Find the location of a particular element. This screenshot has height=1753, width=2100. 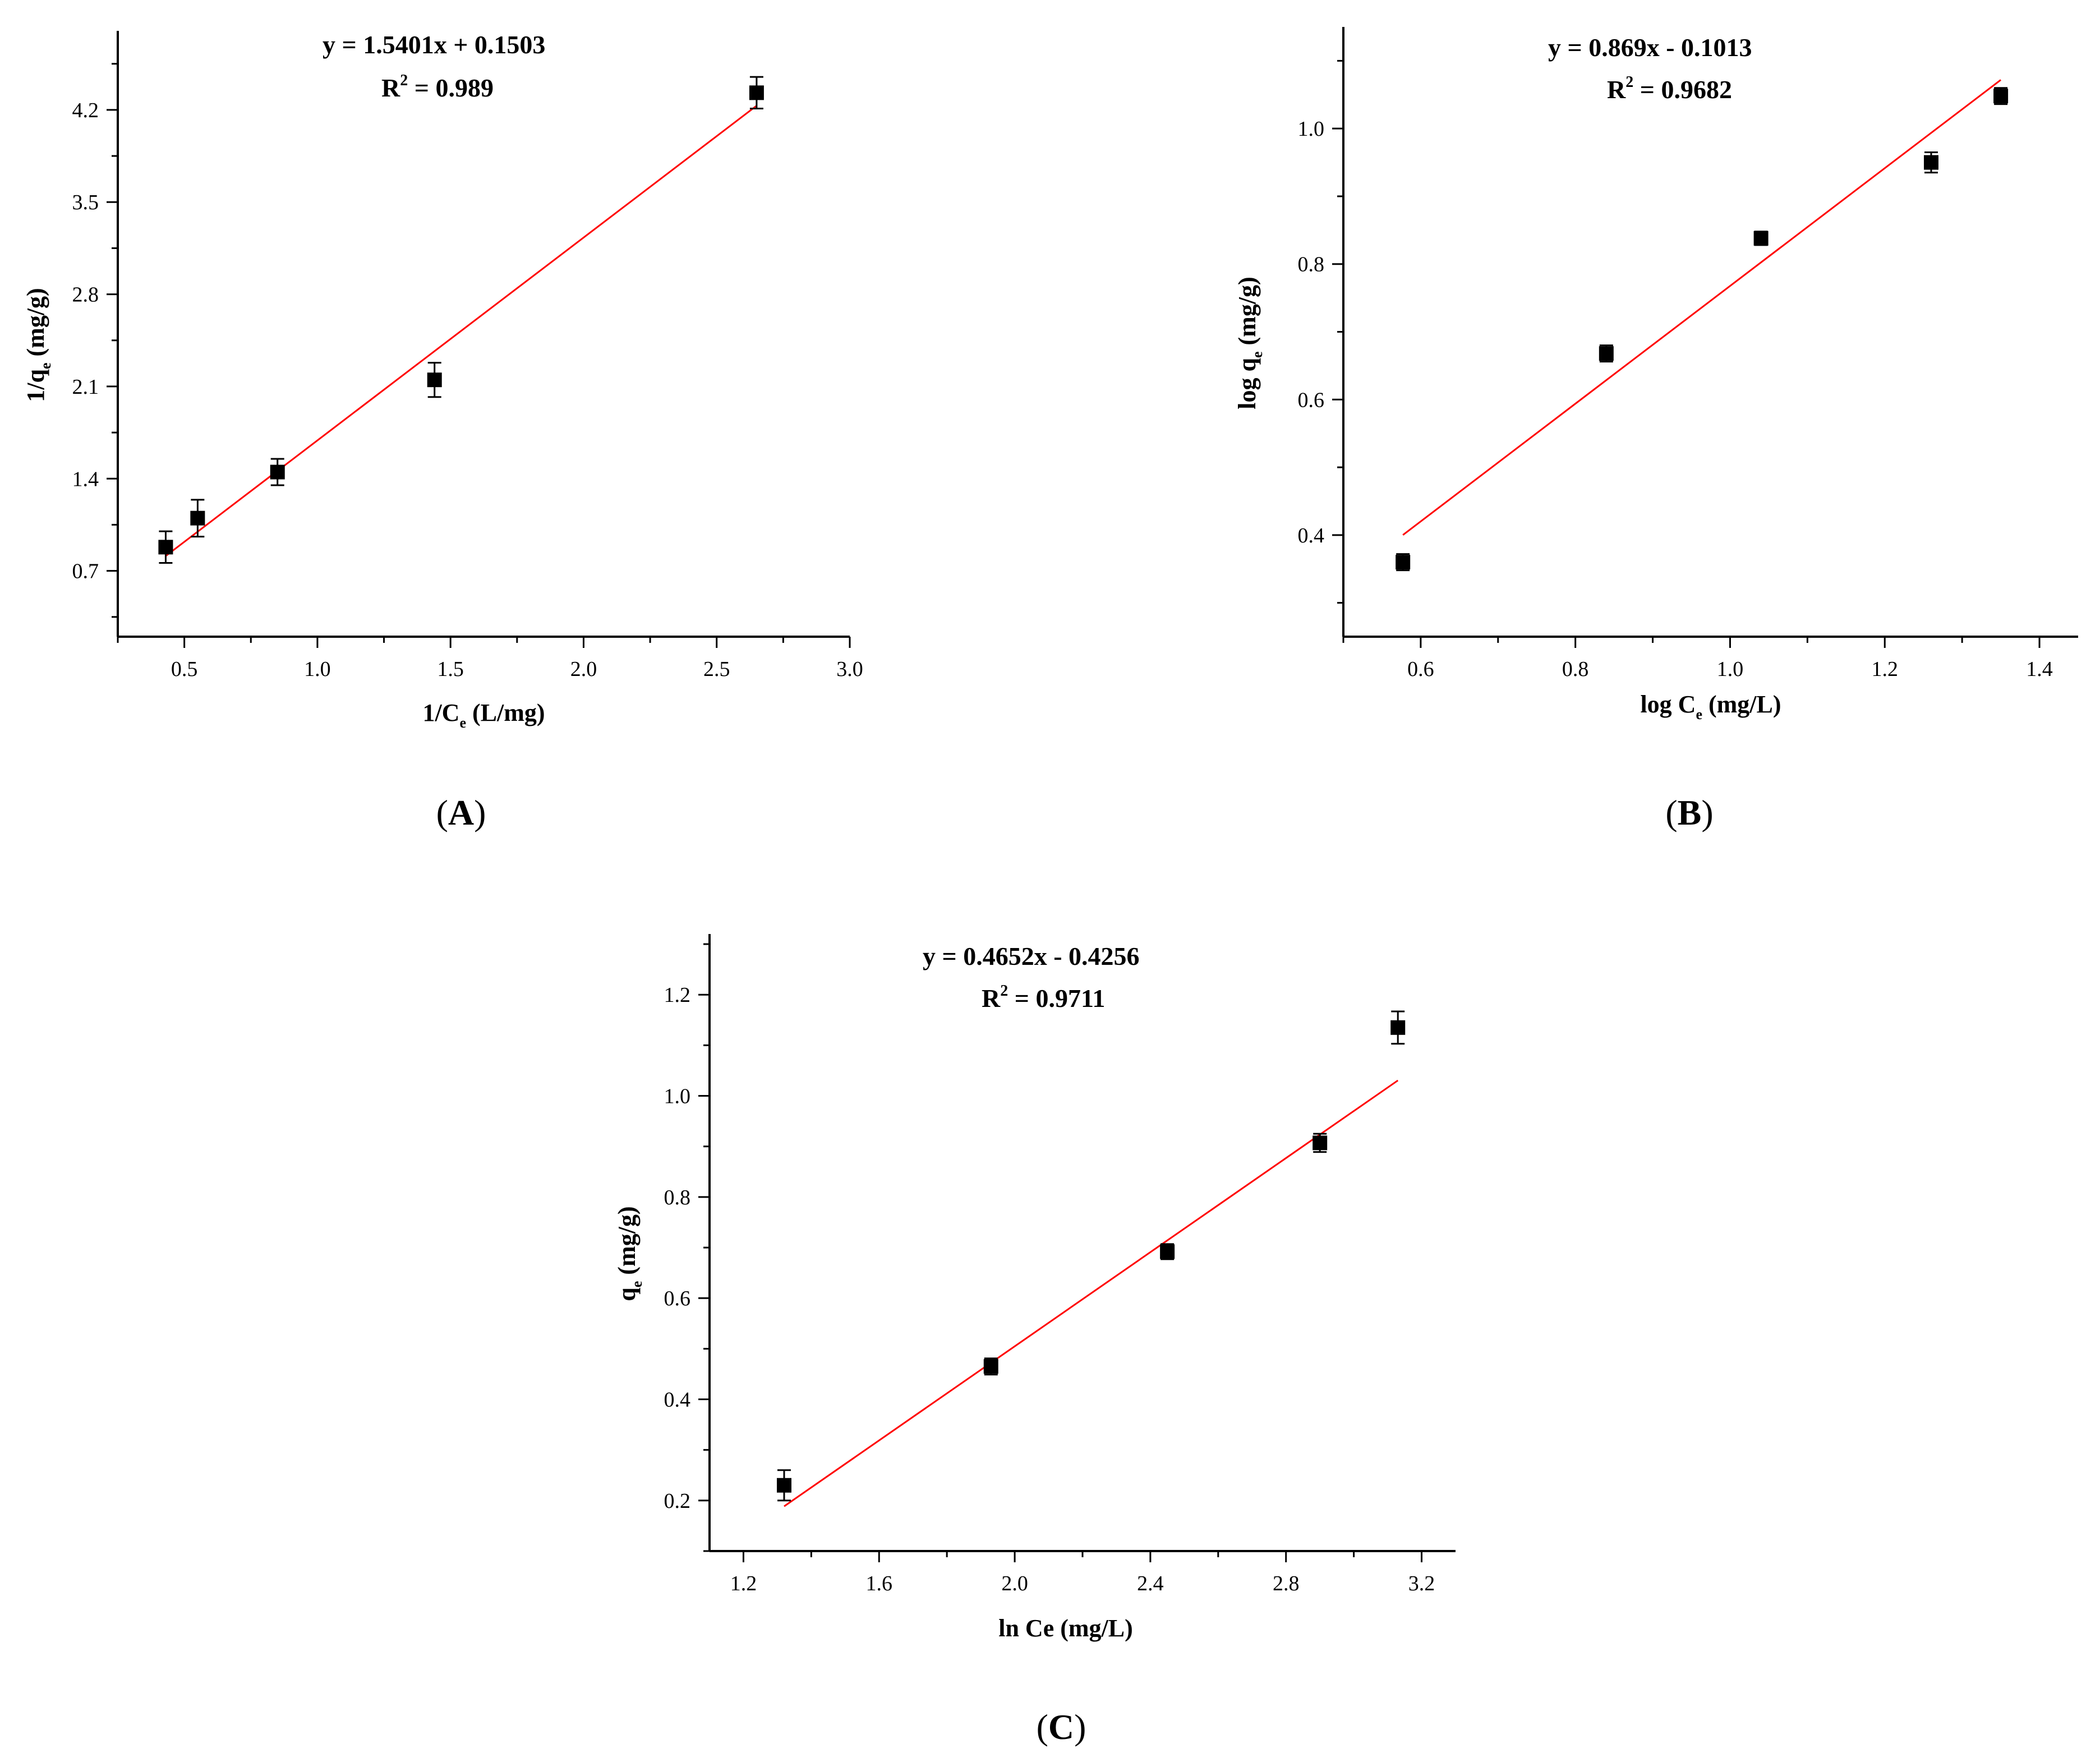

panel-label-letter-b: B is located at coordinates (1690, 813).